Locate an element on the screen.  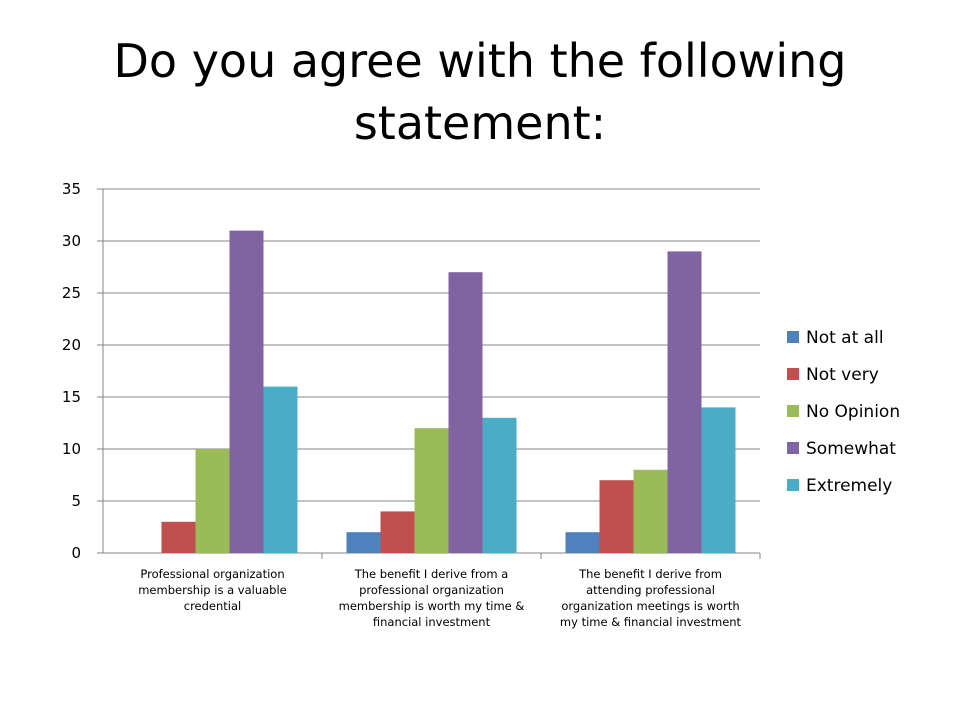
y-tick-label: 10 is located at coordinates (71, 449).